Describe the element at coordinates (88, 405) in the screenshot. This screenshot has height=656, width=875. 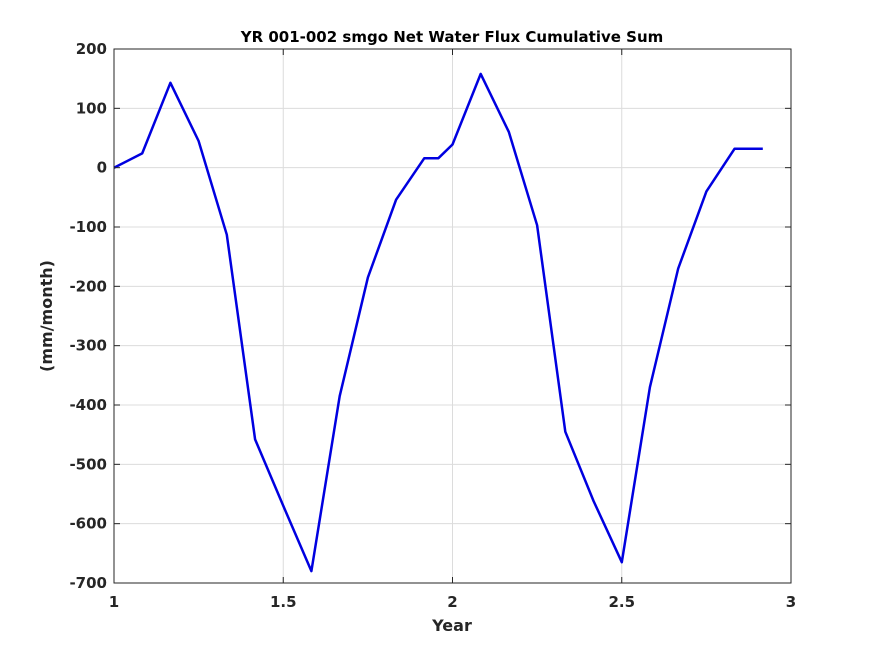
I see `y-tick-label: -400` at that location.